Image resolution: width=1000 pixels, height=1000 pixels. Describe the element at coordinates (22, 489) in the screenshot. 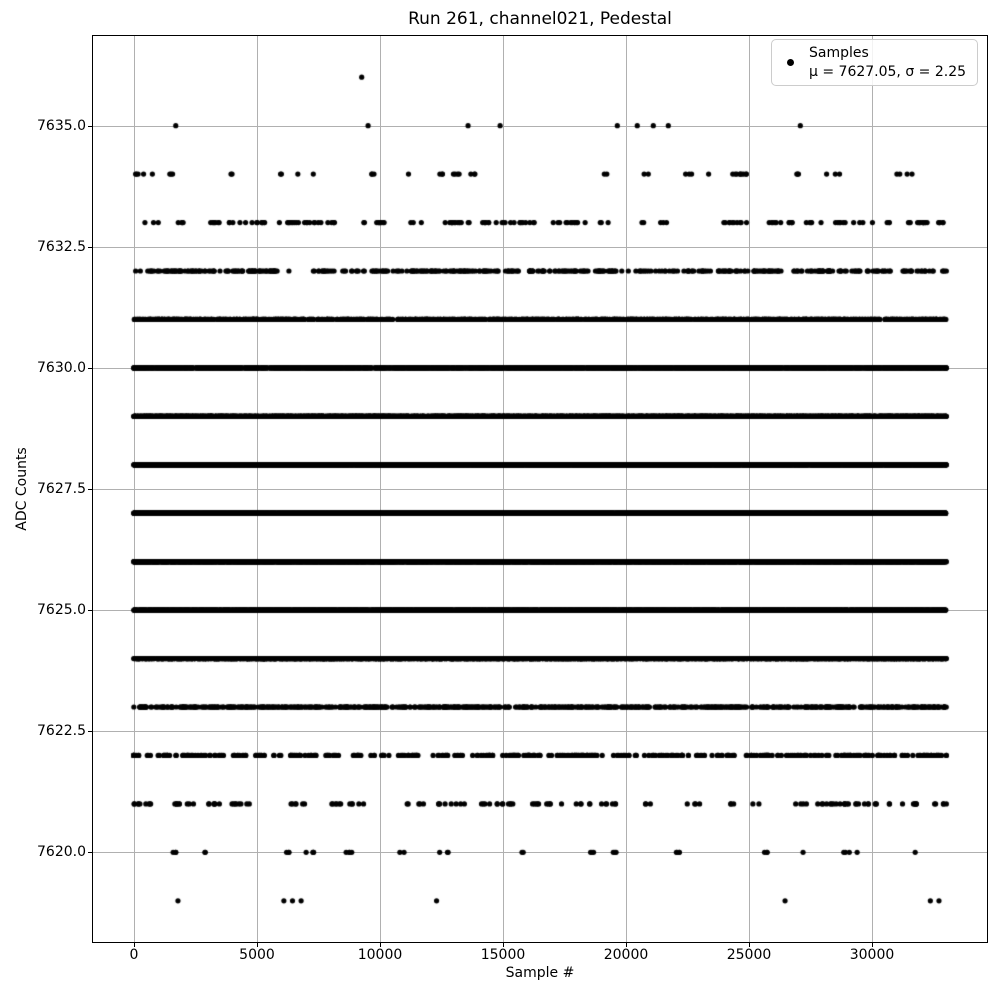

I see `y-axis-label: ADC Counts` at that location.